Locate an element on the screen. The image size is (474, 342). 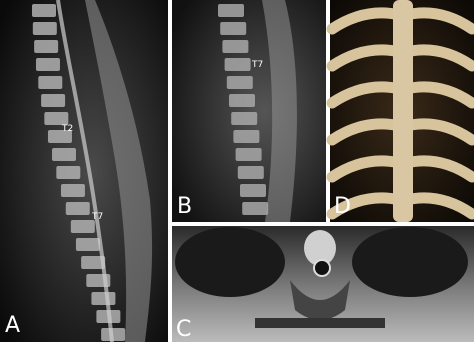
spinal-canal is located at coordinates (322, 268).